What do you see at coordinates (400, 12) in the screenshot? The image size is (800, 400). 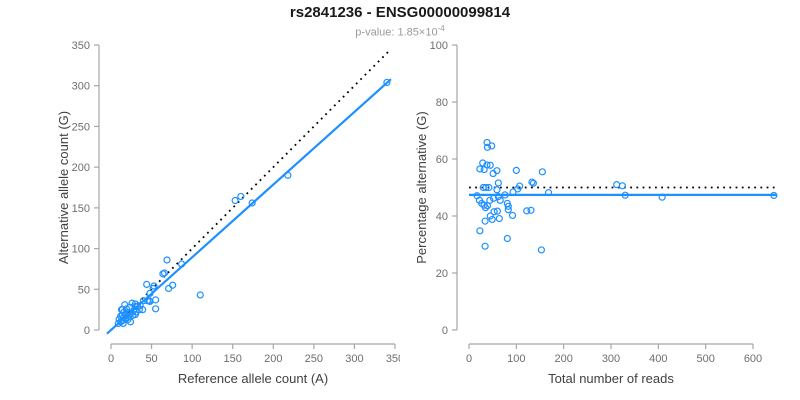 I see `figure-title: rs2841236 - ENSG00000099814` at bounding box center [400, 12].